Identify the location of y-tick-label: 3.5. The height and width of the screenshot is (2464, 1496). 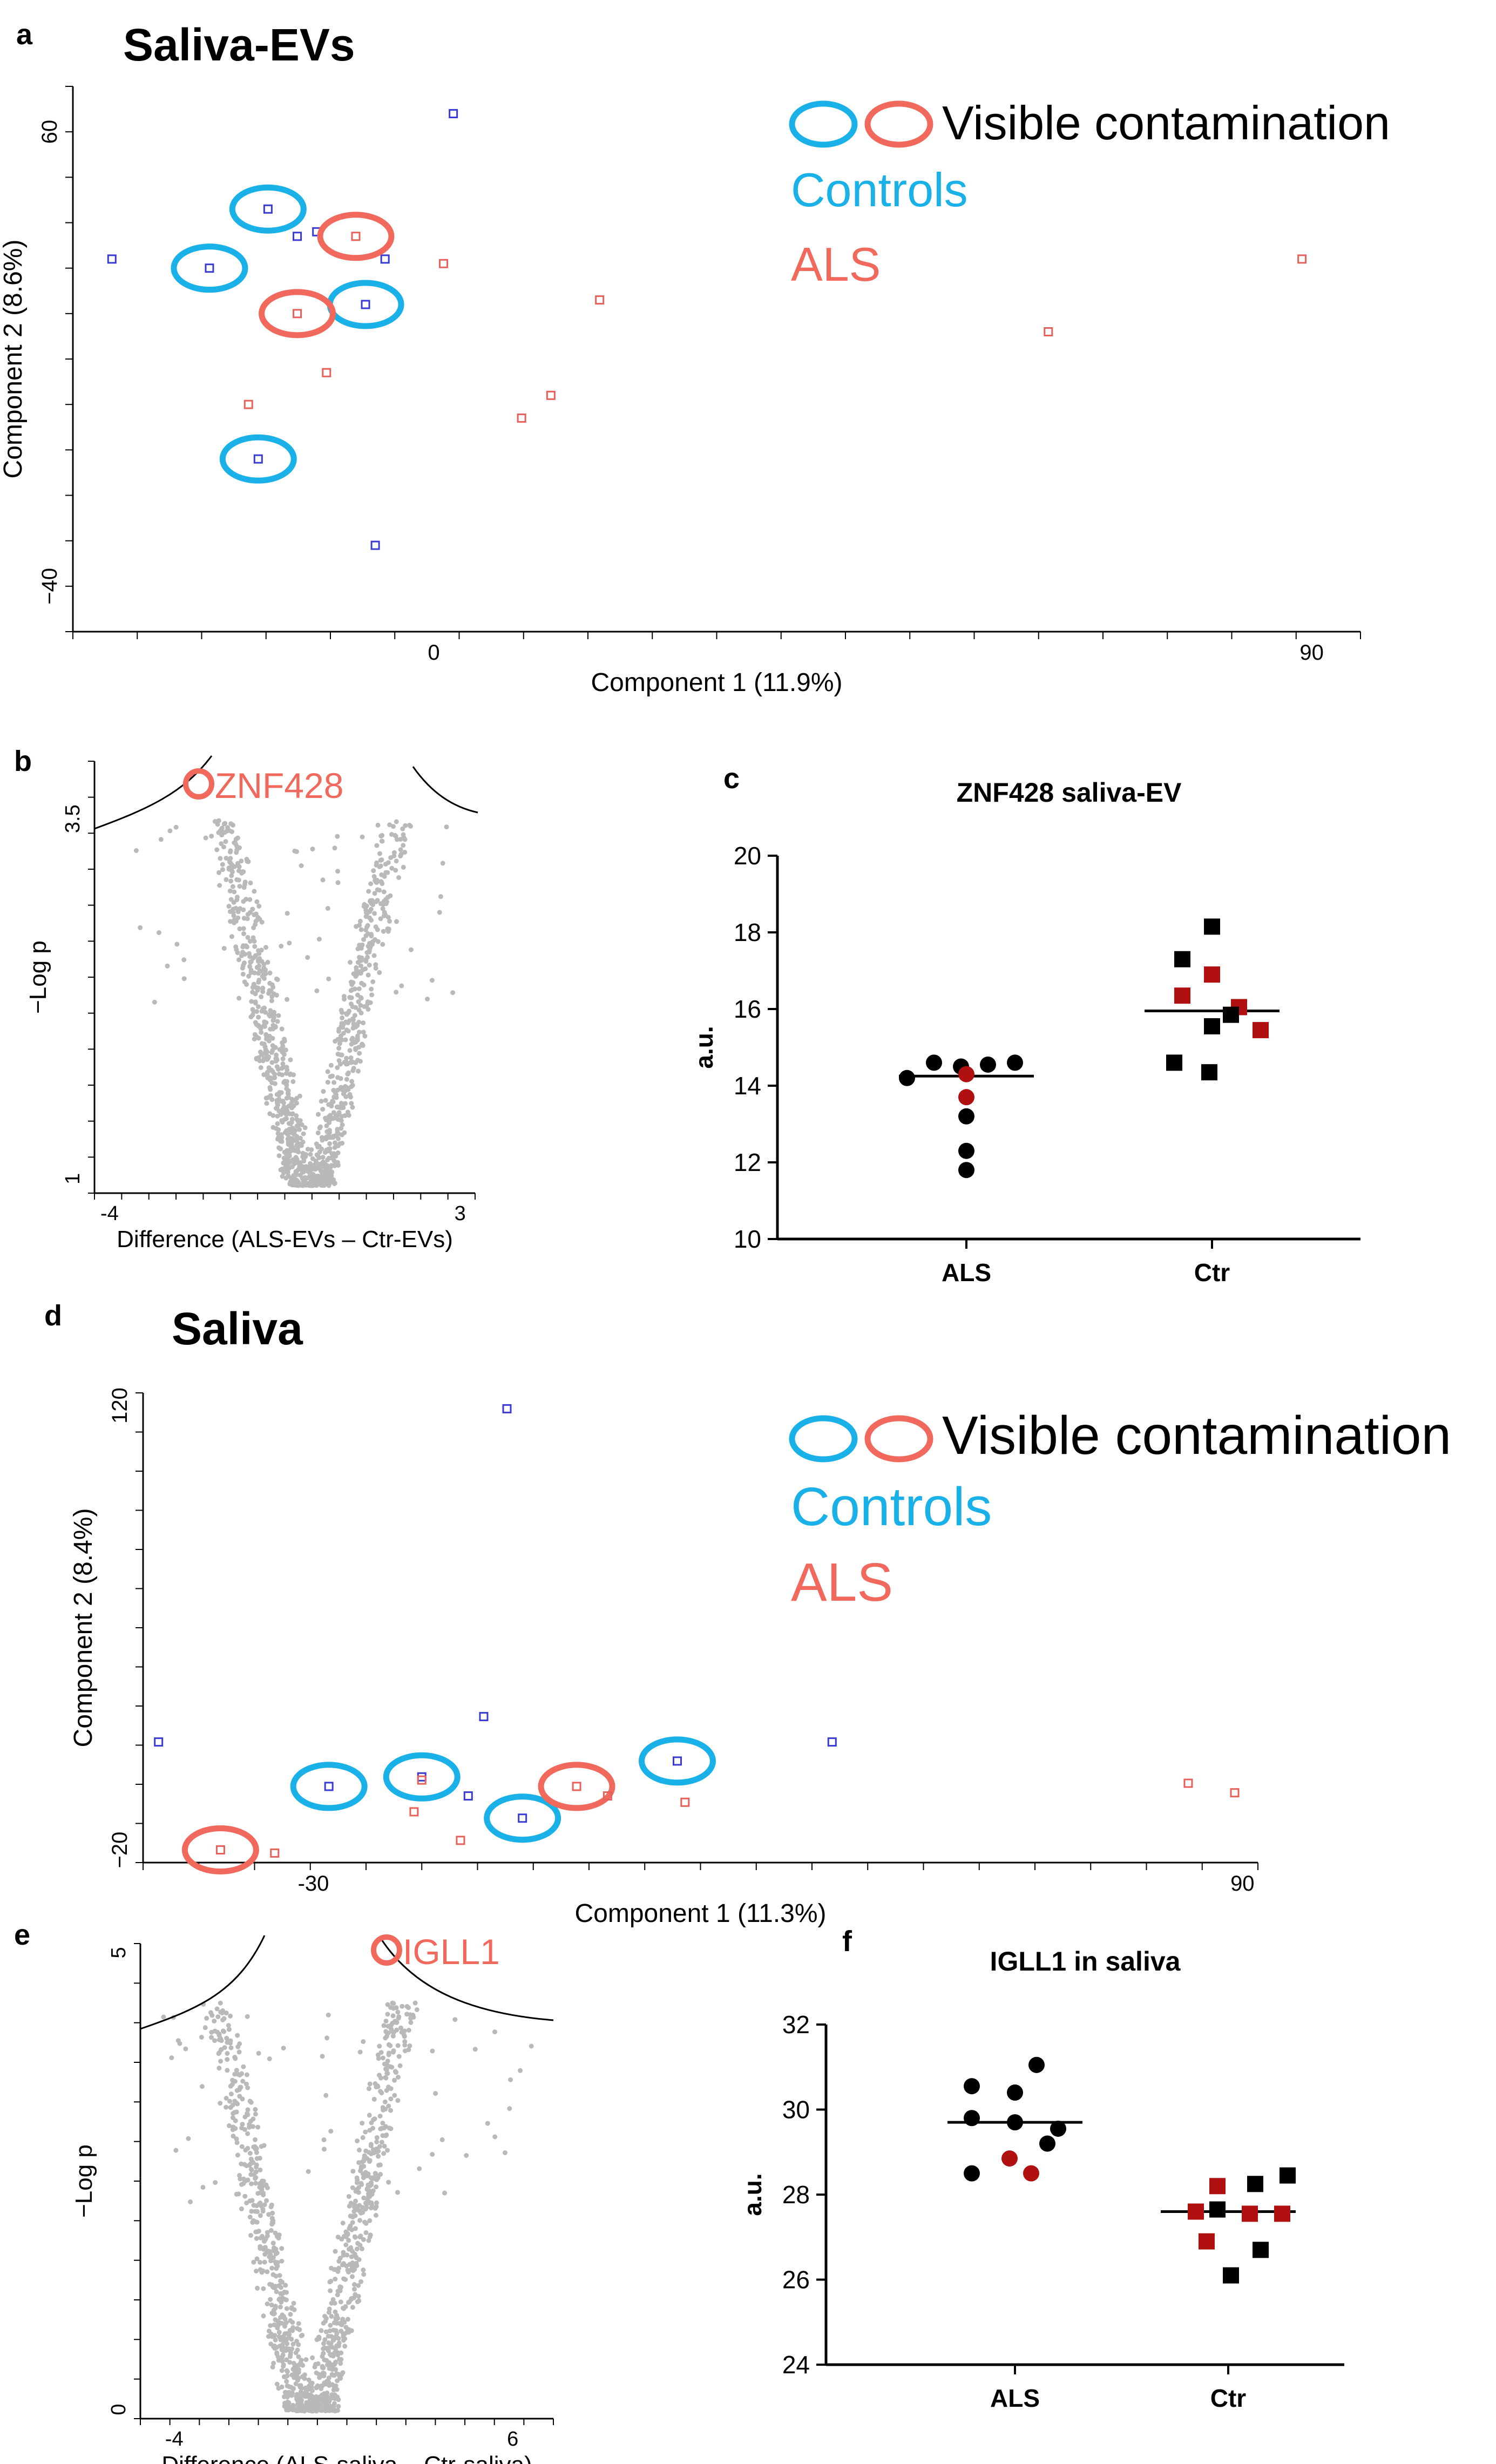
(73, 818).